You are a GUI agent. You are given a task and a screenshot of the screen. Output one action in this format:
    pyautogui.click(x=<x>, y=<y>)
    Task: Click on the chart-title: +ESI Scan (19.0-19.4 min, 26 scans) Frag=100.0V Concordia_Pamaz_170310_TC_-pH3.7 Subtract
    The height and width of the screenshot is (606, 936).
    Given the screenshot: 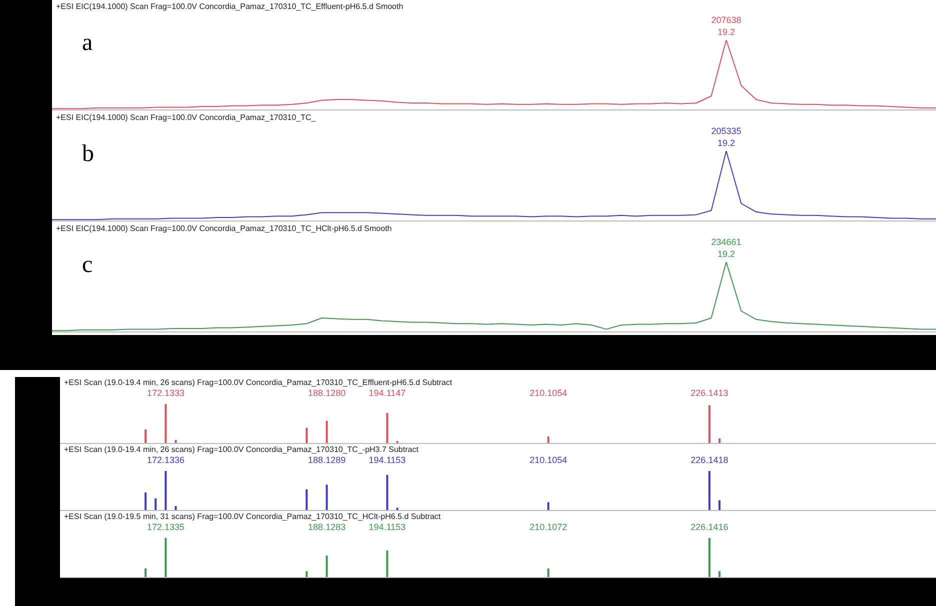 What is the action you would take?
    pyautogui.click(x=241, y=449)
    